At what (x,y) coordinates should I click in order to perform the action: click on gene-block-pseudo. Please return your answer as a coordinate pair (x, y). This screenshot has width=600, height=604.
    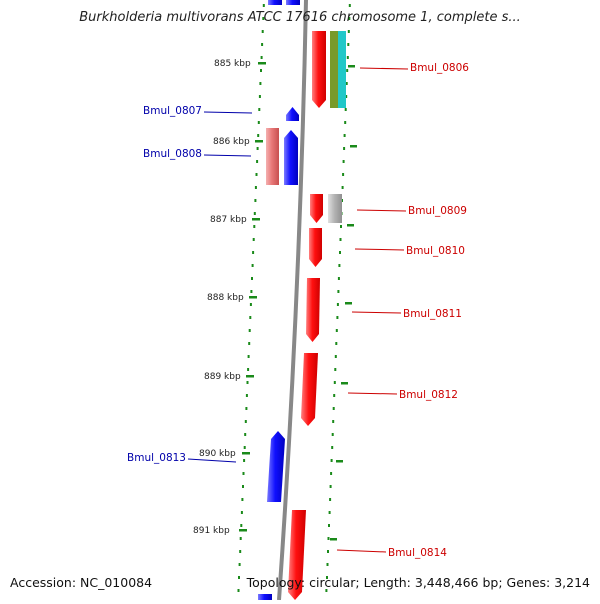
    Looking at the image, I should click on (272, 156).